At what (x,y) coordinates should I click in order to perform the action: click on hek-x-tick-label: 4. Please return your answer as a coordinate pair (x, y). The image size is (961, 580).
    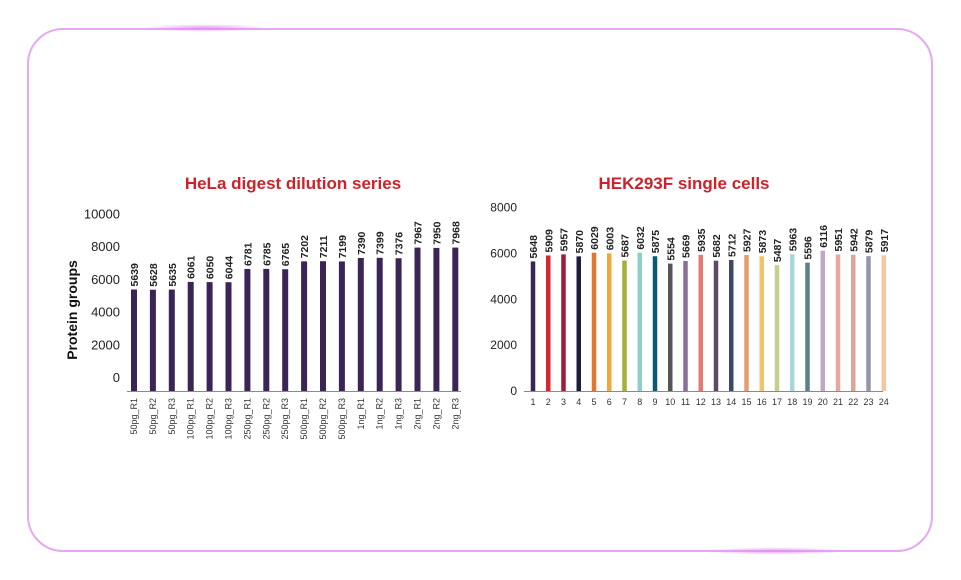
    Looking at the image, I should click on (578, 402).